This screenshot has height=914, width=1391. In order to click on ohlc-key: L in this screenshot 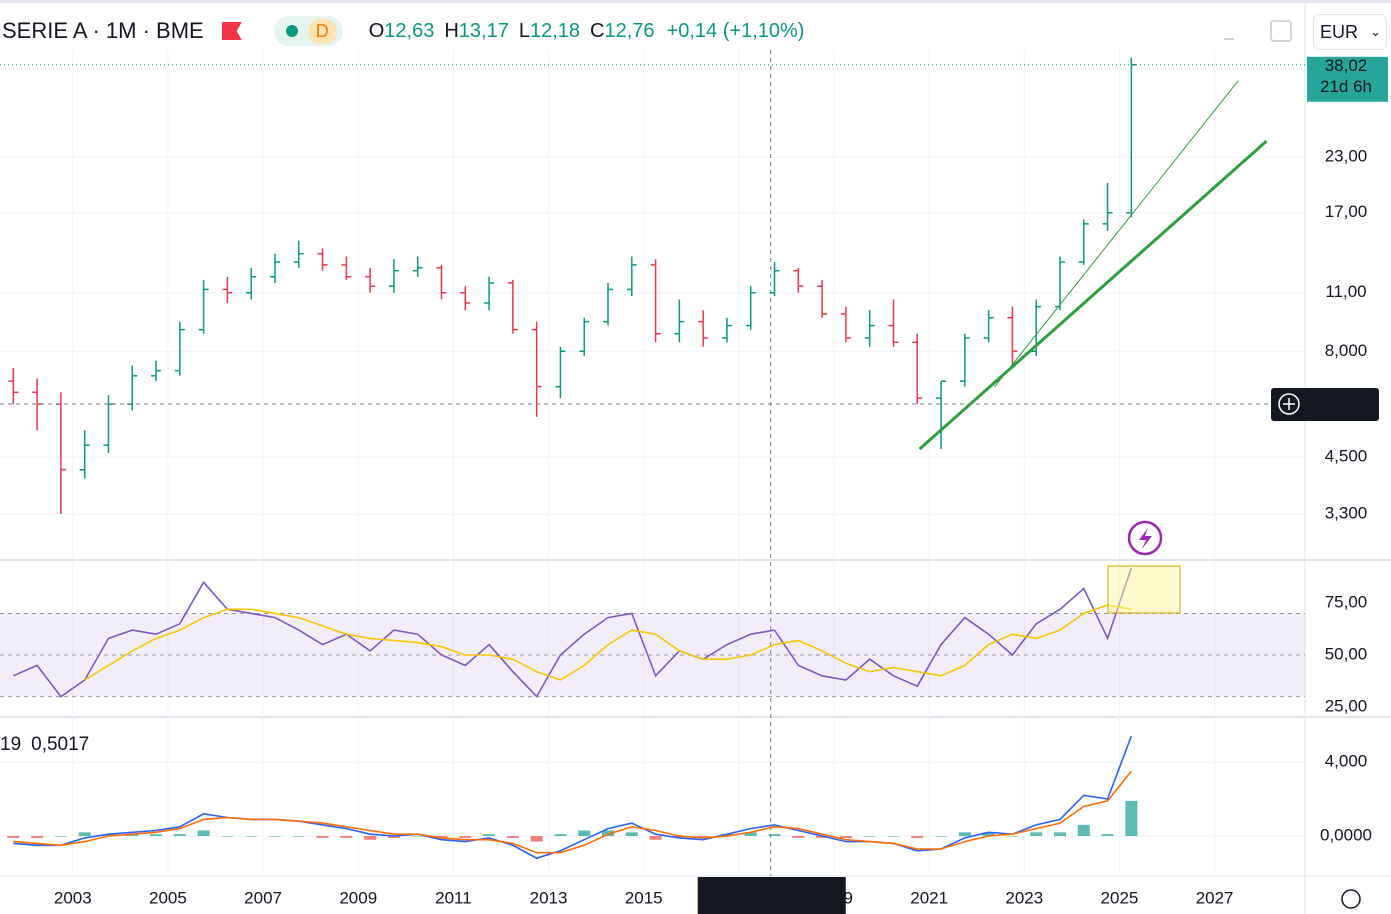, I will do `click(524, 30)`.